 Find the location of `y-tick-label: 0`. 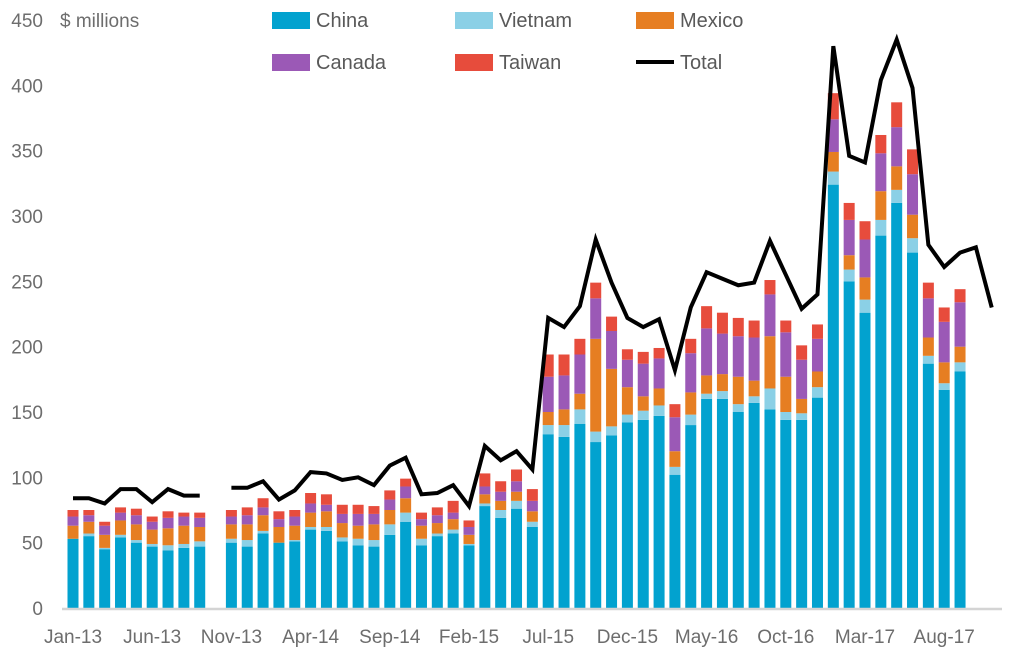

y-tick-label: 0 is located at coordinates (37, 609).